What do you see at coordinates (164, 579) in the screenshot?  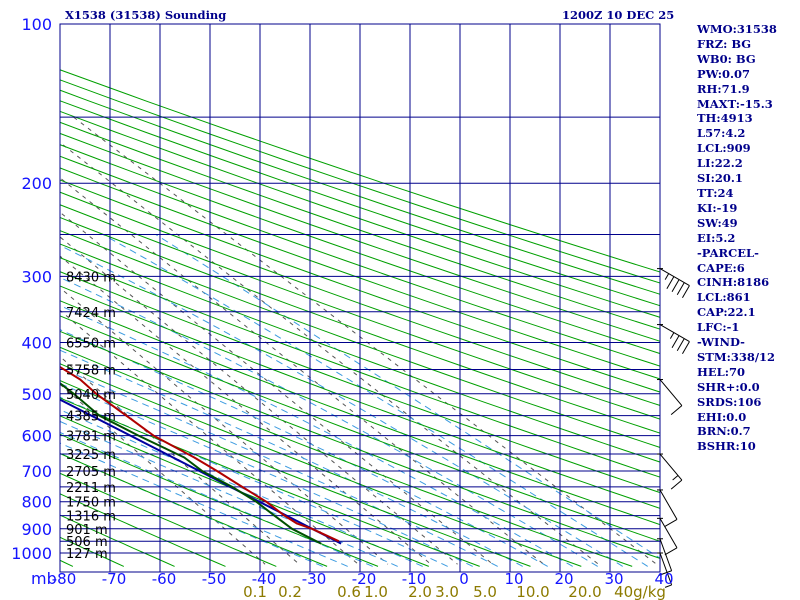 I see `temperature-tick-label: -60` at bounding box center [164, 579].